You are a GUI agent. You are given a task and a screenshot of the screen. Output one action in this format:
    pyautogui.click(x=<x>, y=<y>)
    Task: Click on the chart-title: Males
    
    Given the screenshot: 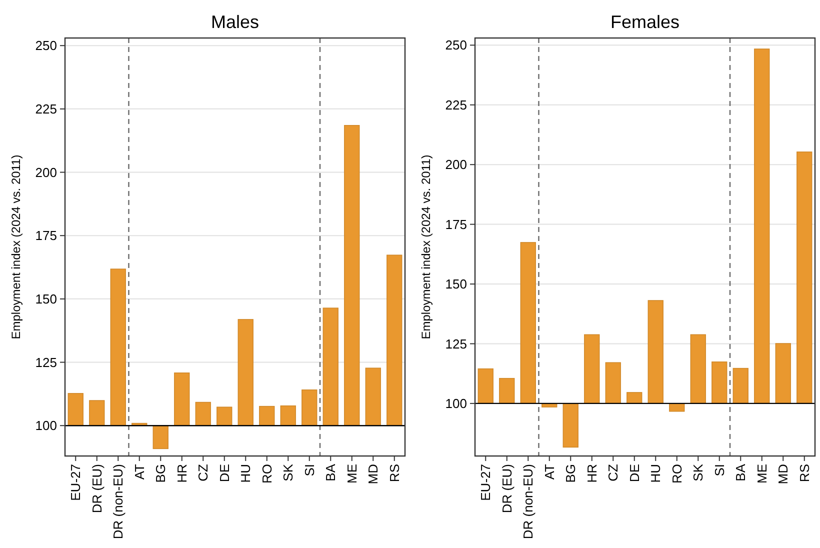 What is the action you would take?
    pyautogui.click(x=235, y=22)
    